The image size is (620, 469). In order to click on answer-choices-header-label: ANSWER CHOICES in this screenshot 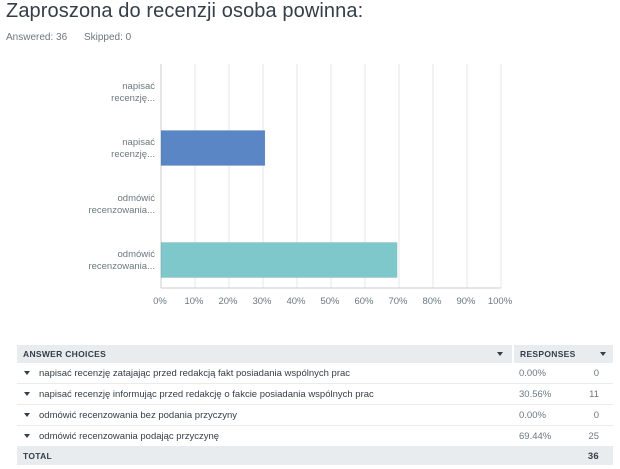, I will do `click(65, 354)`.